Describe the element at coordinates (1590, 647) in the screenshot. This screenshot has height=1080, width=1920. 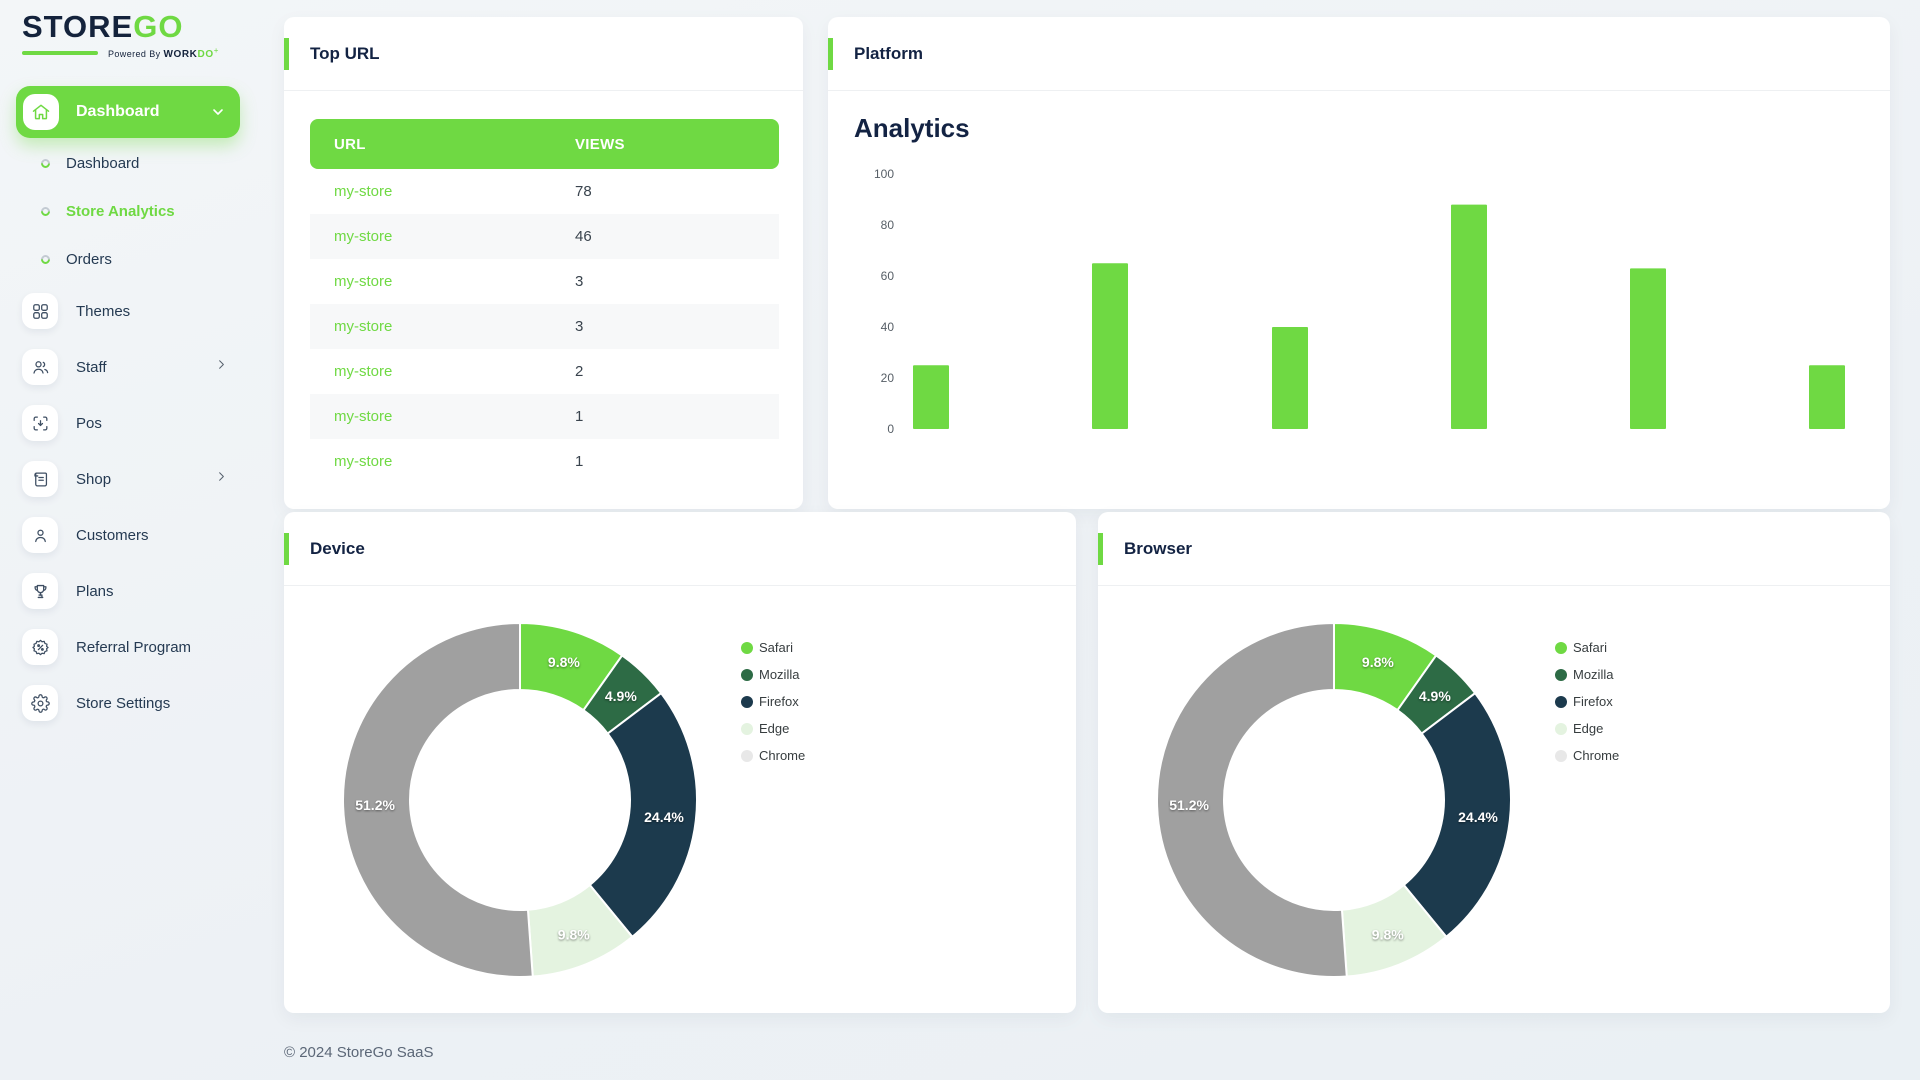
I see `legend-label: Safari` at that location.